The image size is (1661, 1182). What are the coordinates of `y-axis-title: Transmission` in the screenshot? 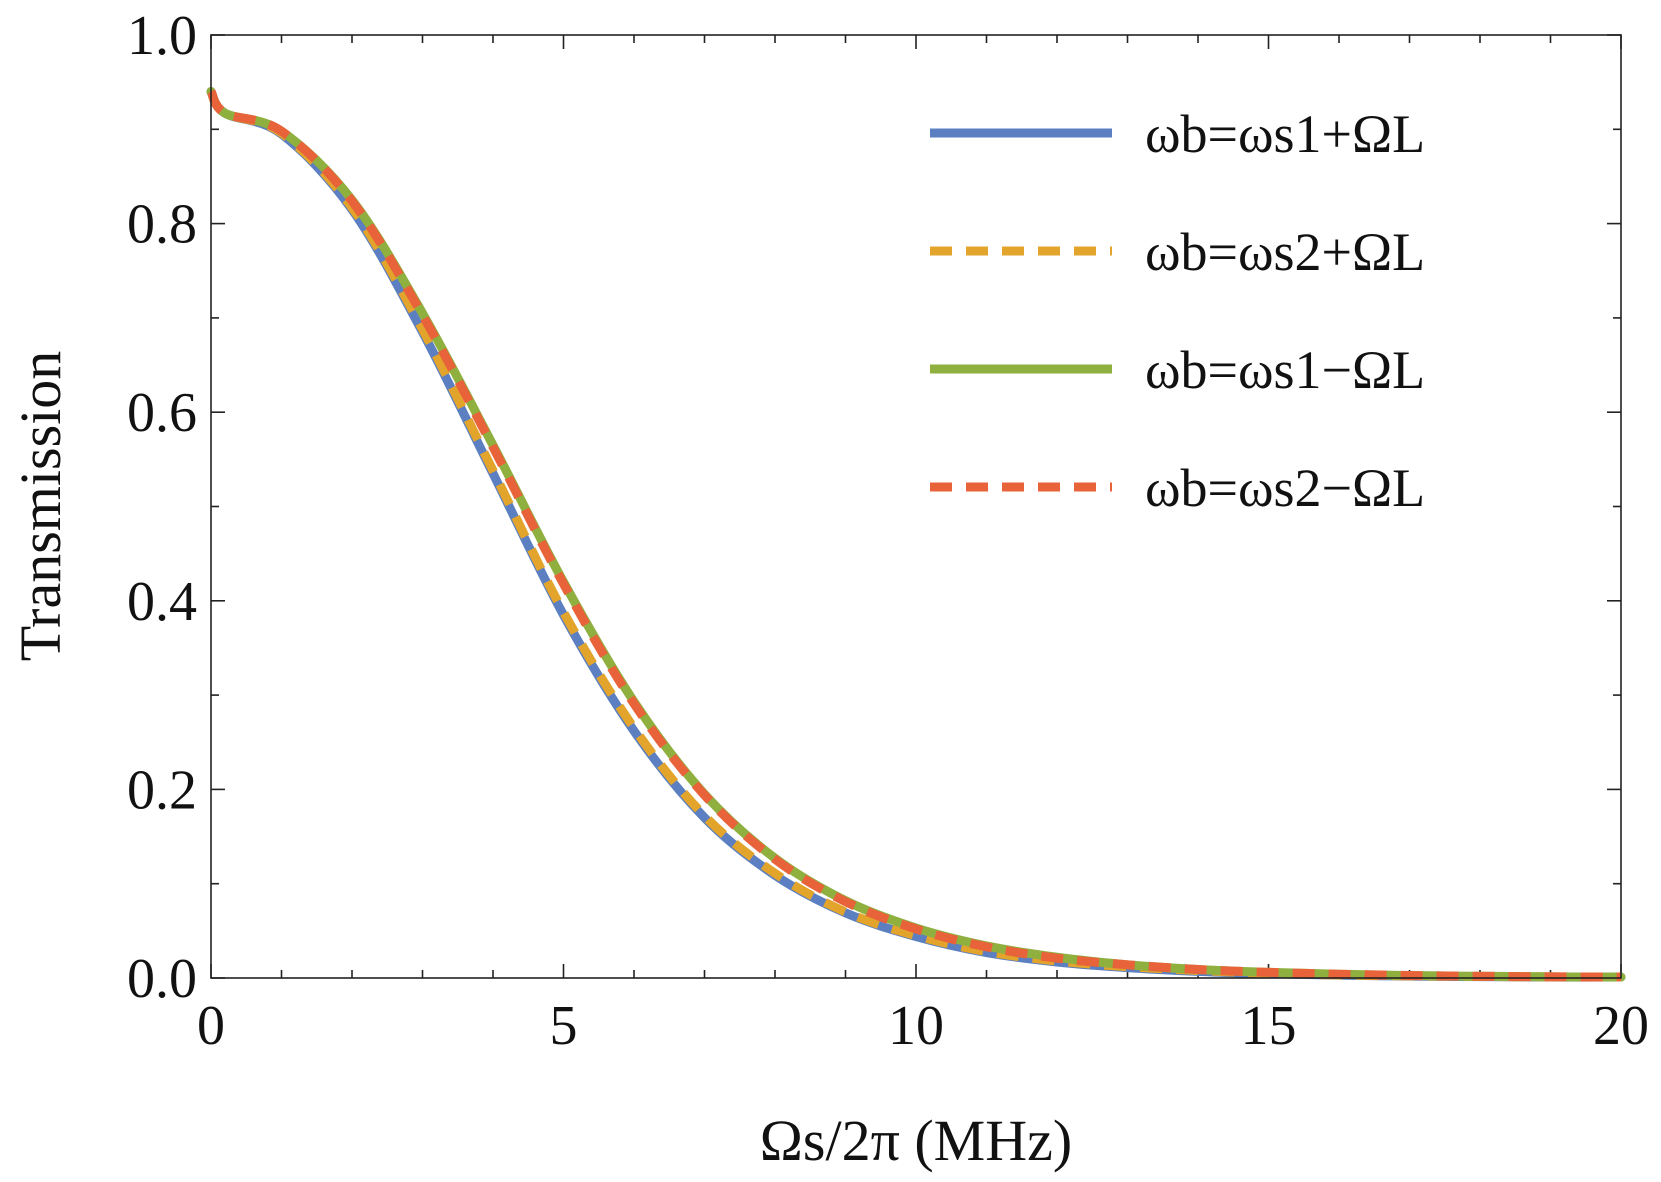 It's located at (40, 506).